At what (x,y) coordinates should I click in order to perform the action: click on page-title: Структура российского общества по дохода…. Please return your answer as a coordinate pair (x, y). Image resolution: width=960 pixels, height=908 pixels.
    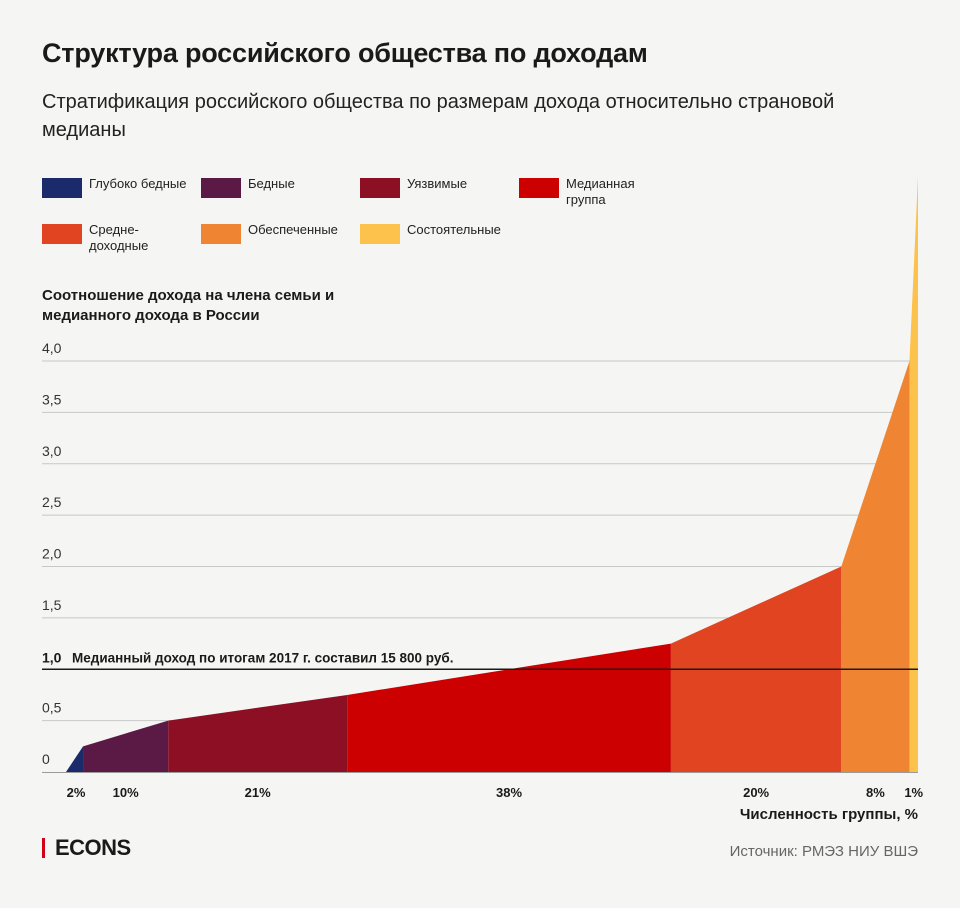
    Looking at the image, I should click on (345, 53).